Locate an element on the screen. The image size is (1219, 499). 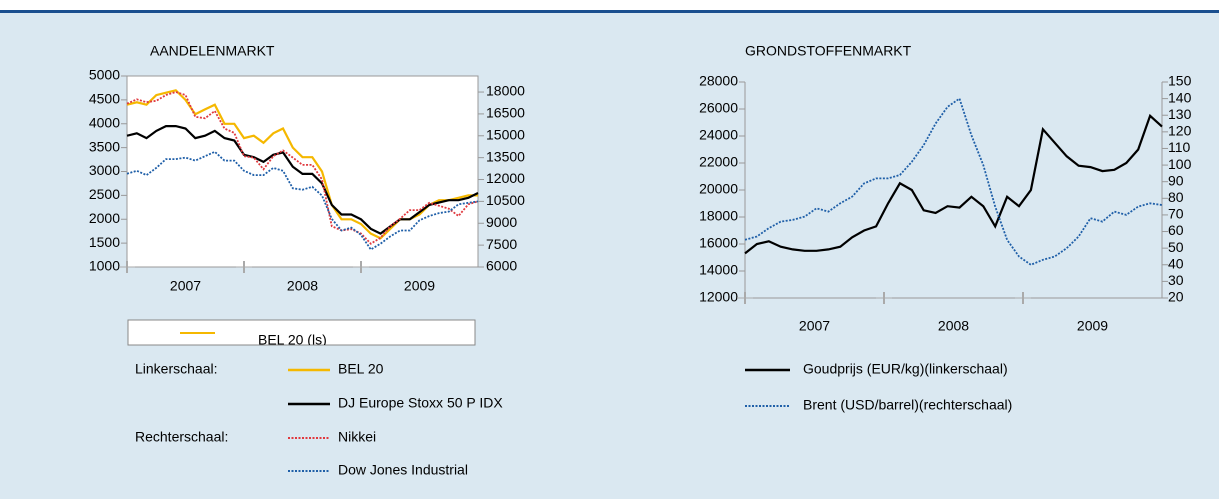
legend-label: DJ Europe Stoxx 50 P IDX is located at coordinates (420, 403).